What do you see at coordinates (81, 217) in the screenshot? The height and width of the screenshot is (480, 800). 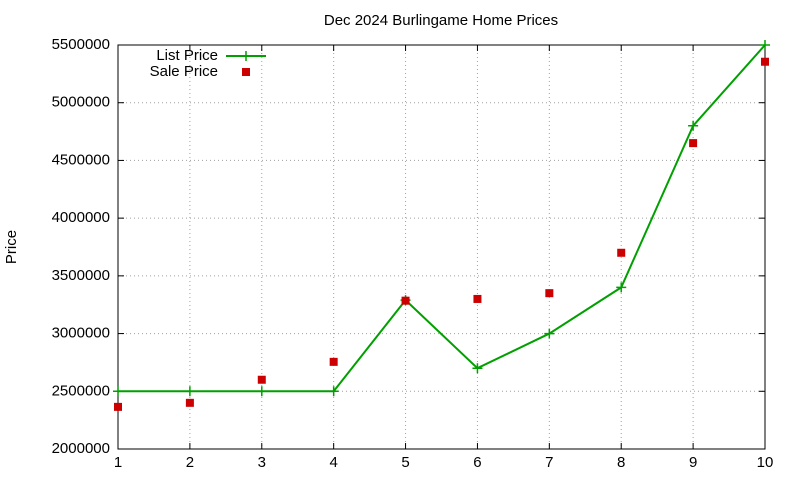 I see `y-tick-label: 4000000` at bounding box center [81, 217].